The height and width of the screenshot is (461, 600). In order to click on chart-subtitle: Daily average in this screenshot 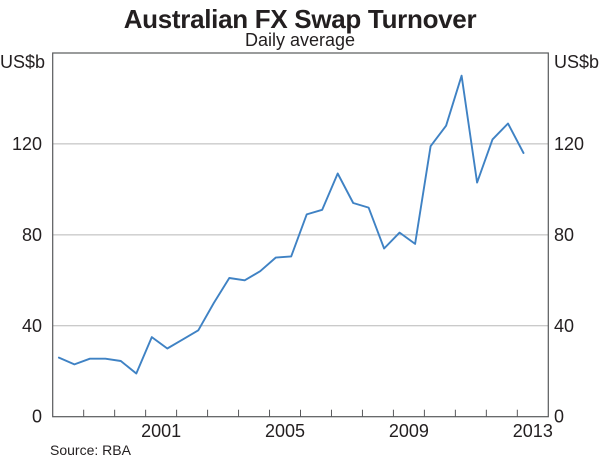, I will do `click(300, 40)`.